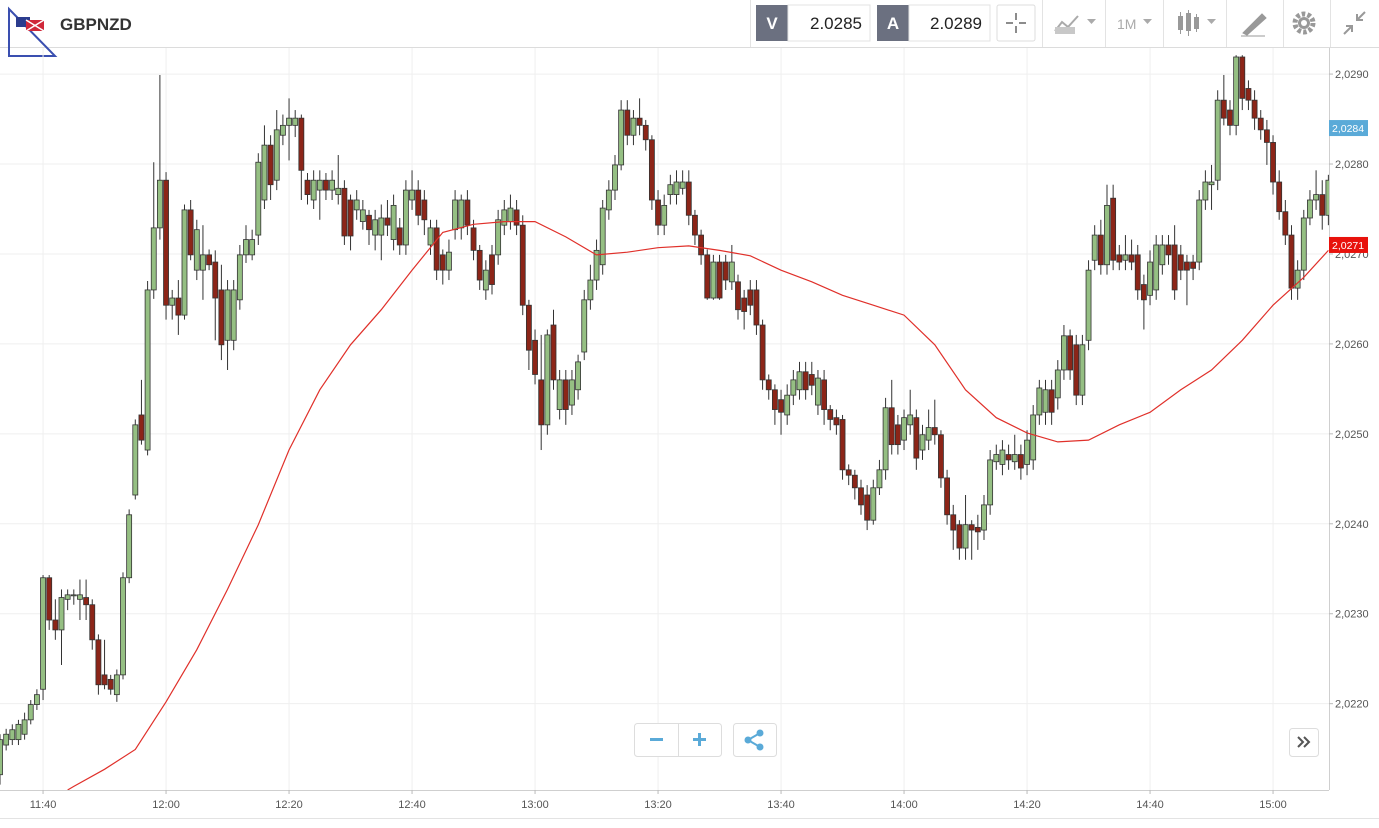  I want to click on collapse-icon, so click(1354, 23).